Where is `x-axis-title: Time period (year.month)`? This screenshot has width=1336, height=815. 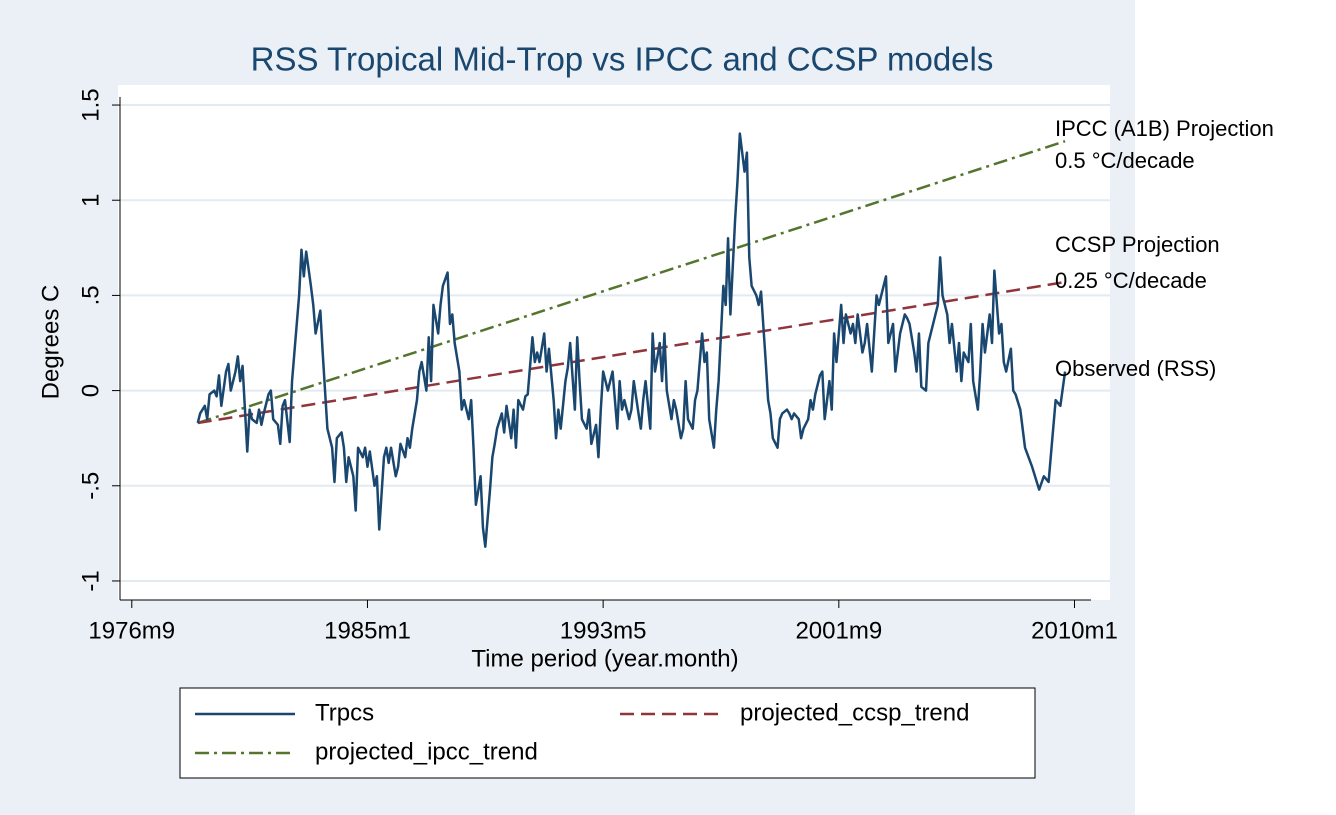 x-axis-title: Time period (year.month) is located at coordinates (604, 658).